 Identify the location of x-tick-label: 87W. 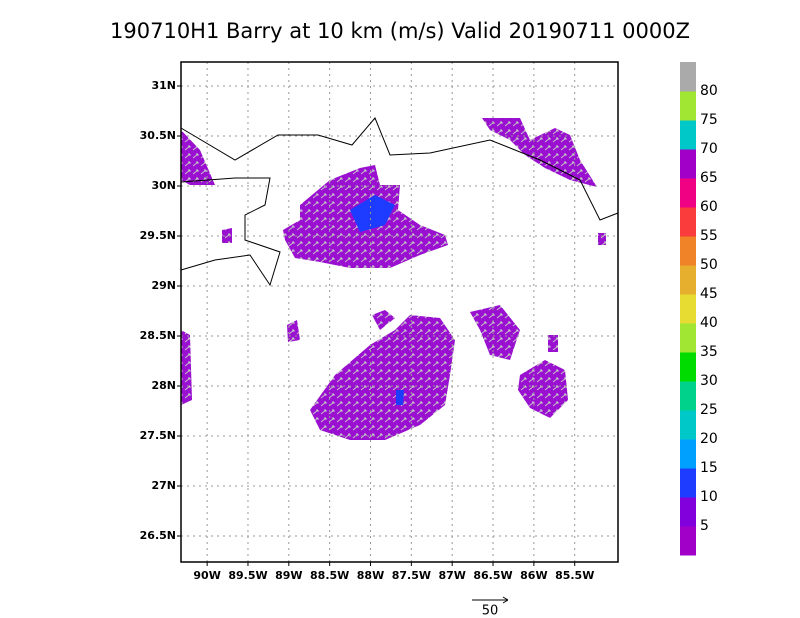
(451, 575).